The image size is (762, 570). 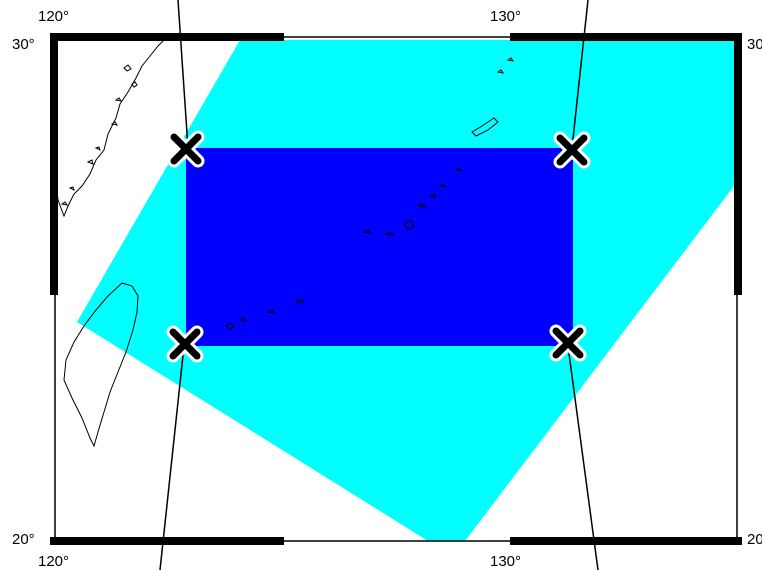 I want to click on corner-marker-lower-right, so click(x=568, y=343).